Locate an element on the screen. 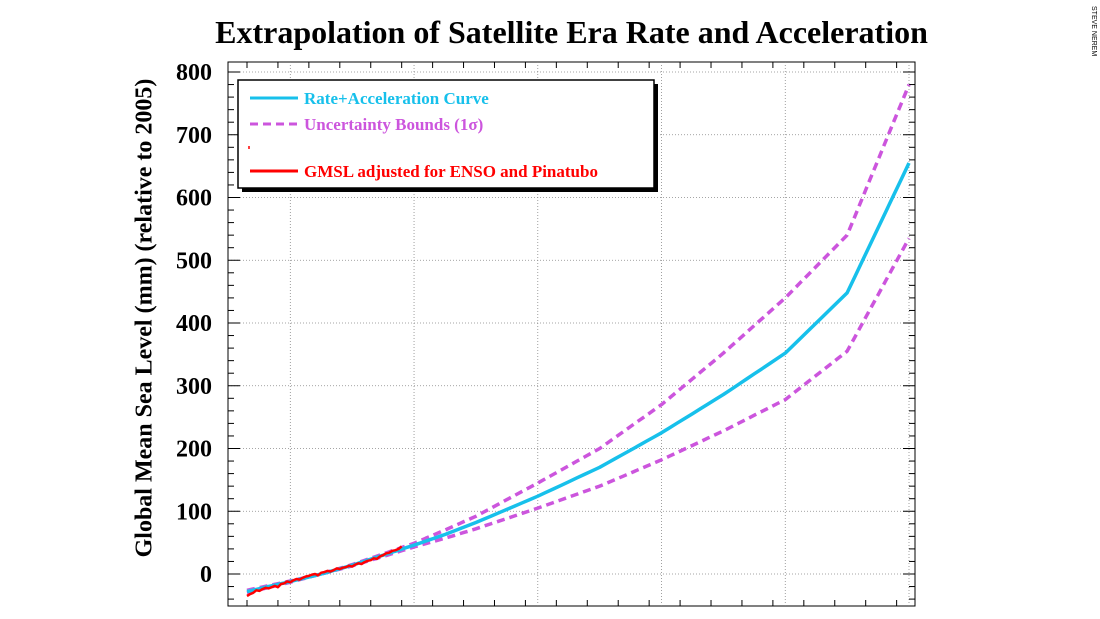  y-tick-label: 300 is located at coordinates (194, 387).